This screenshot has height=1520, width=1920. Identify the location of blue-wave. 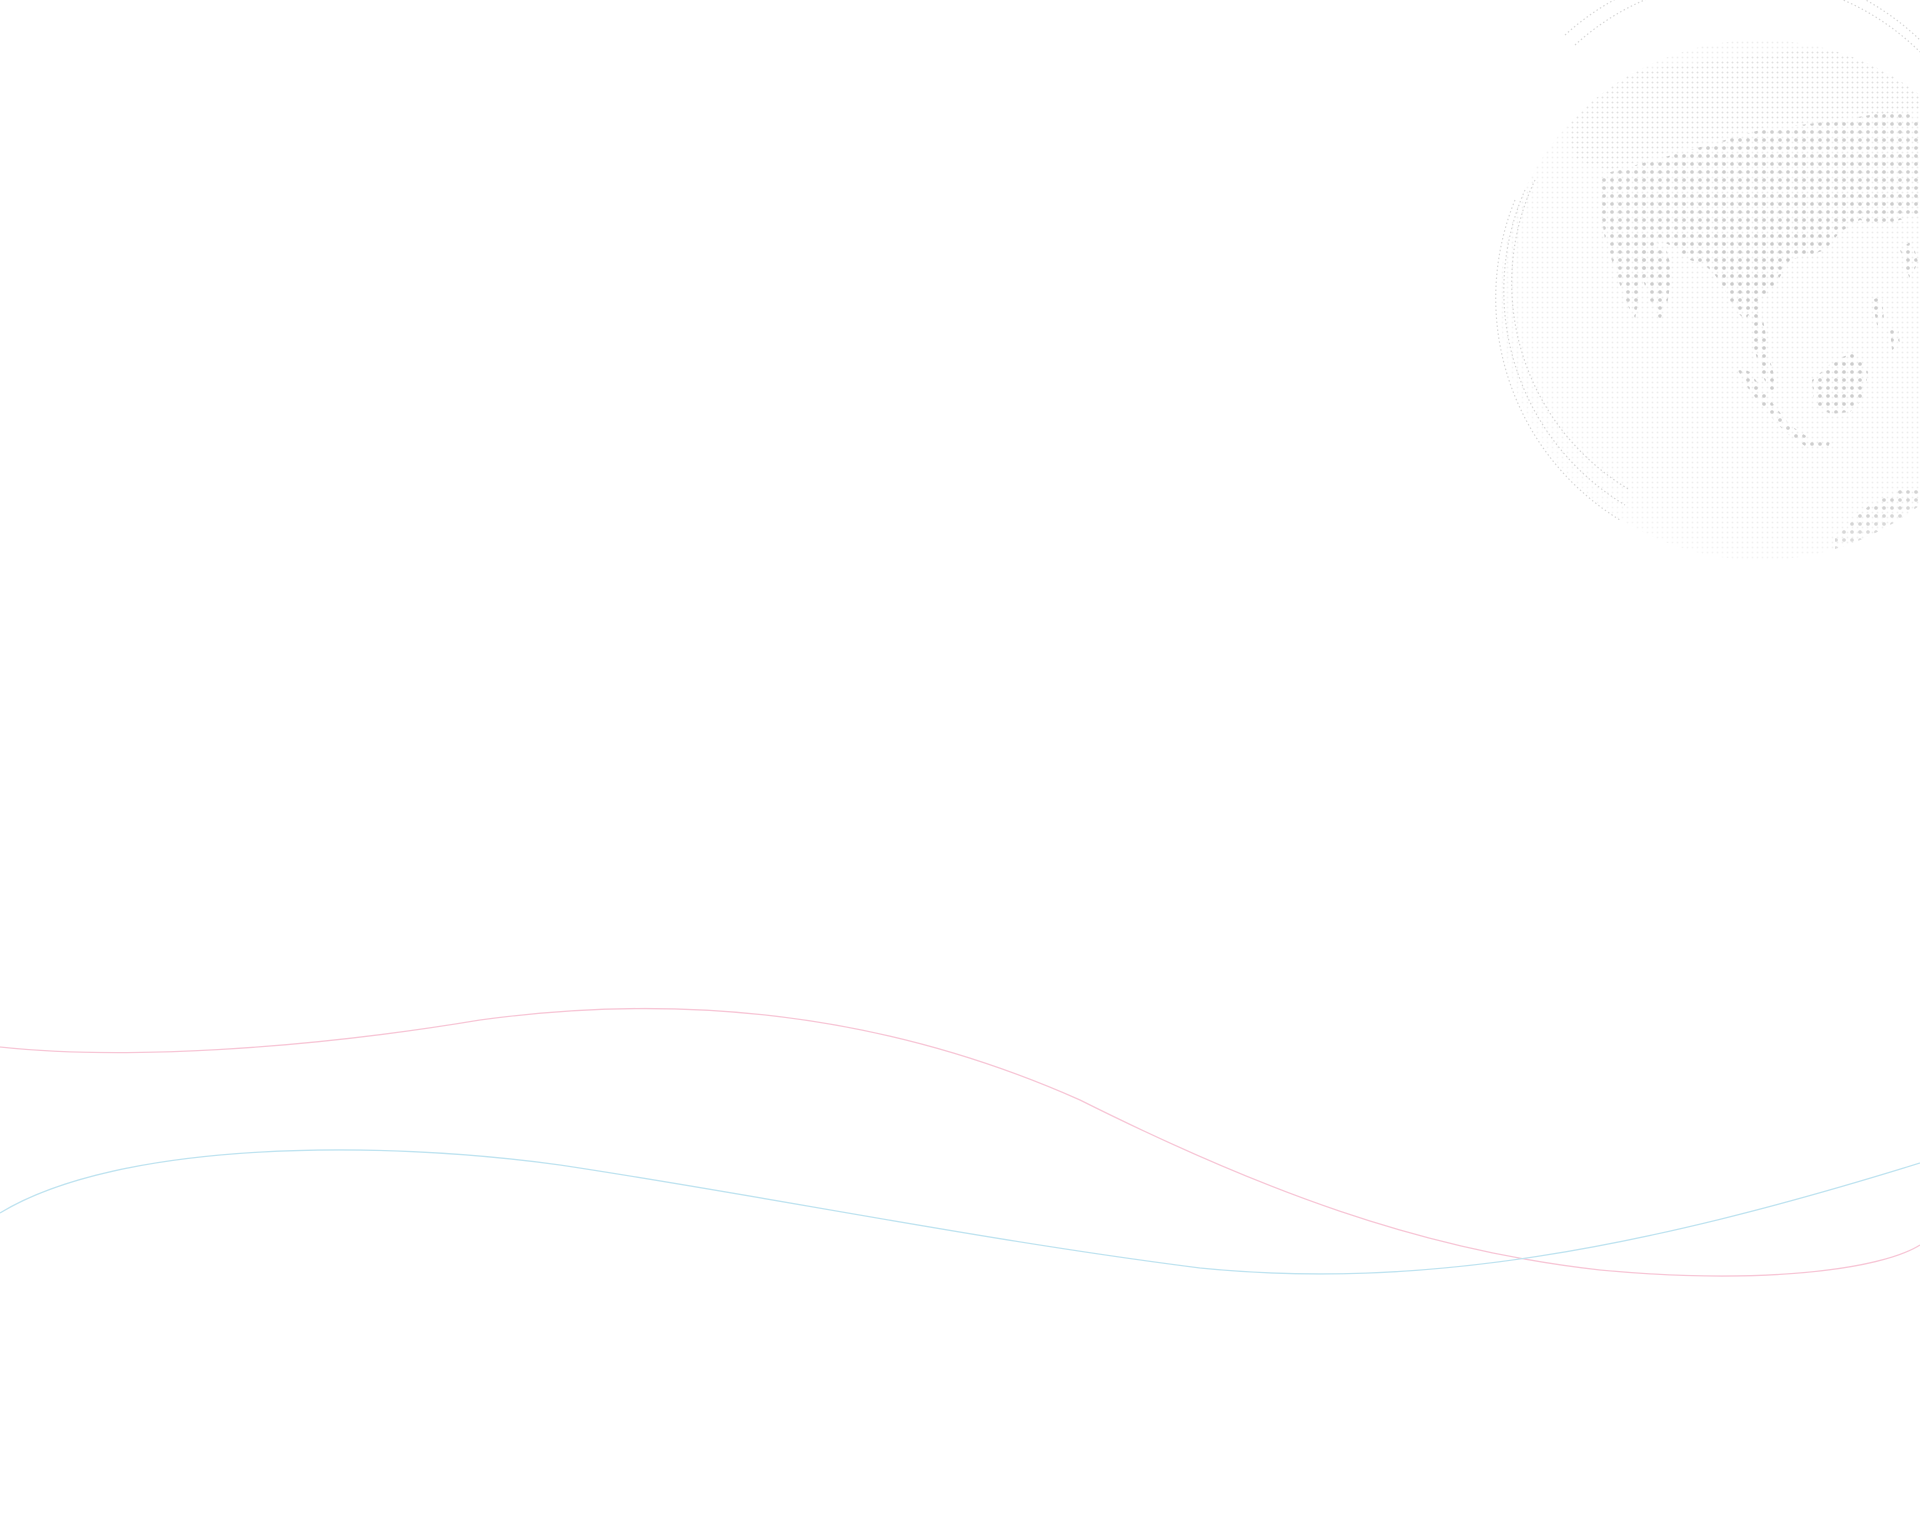
(960, 1212).